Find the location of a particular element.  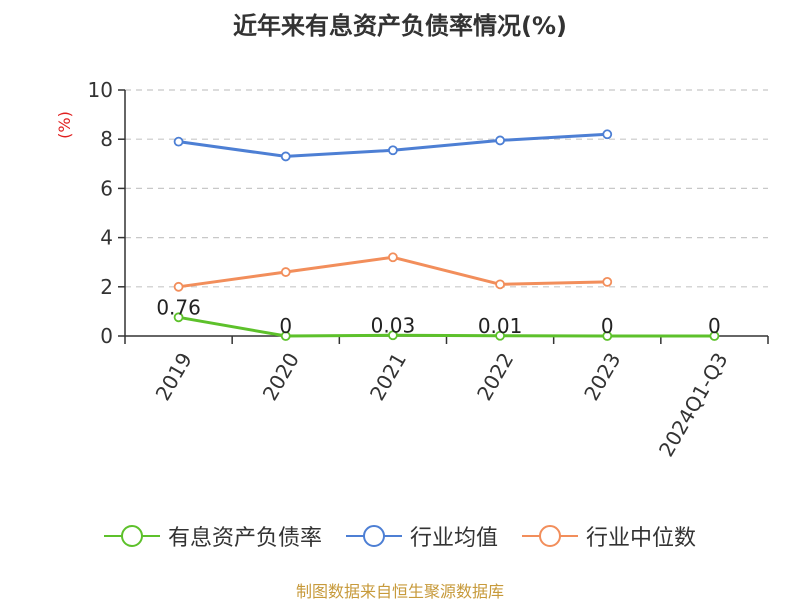

legend-label: 行业中位数 is located at coordinates (641, 538).